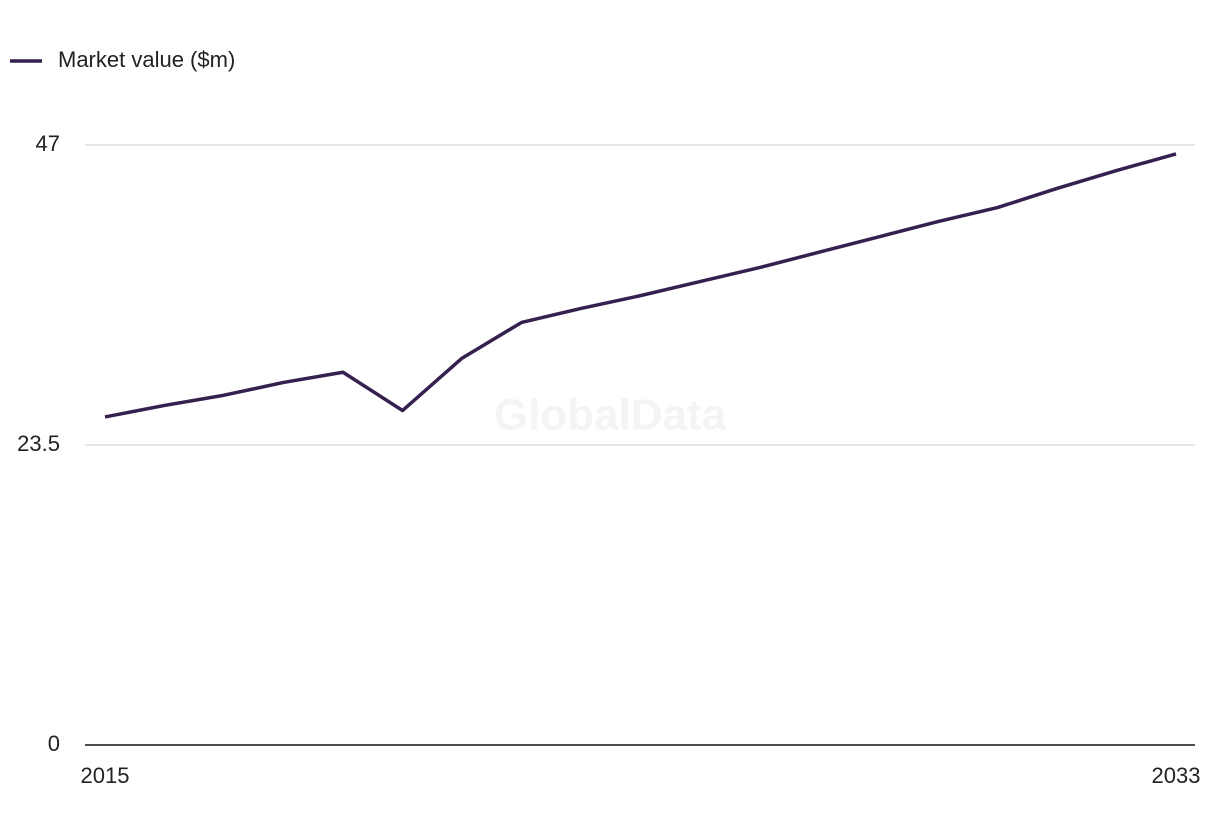 Image resolution: width=1220 pixels, height=836 pixels. What do you see at coordinates (38, 443) in the screenshot?
I see `y-tick-label: 23.5` at bounding box center [38, 443].